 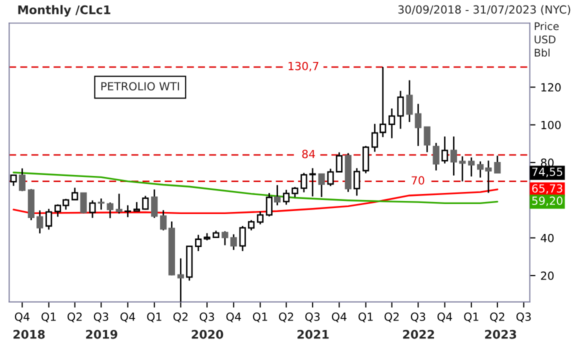 What do you see at coordinates (308, 154) in the screenshot?
I see `ref-line-label: 84` at bounding box center [308, 154].